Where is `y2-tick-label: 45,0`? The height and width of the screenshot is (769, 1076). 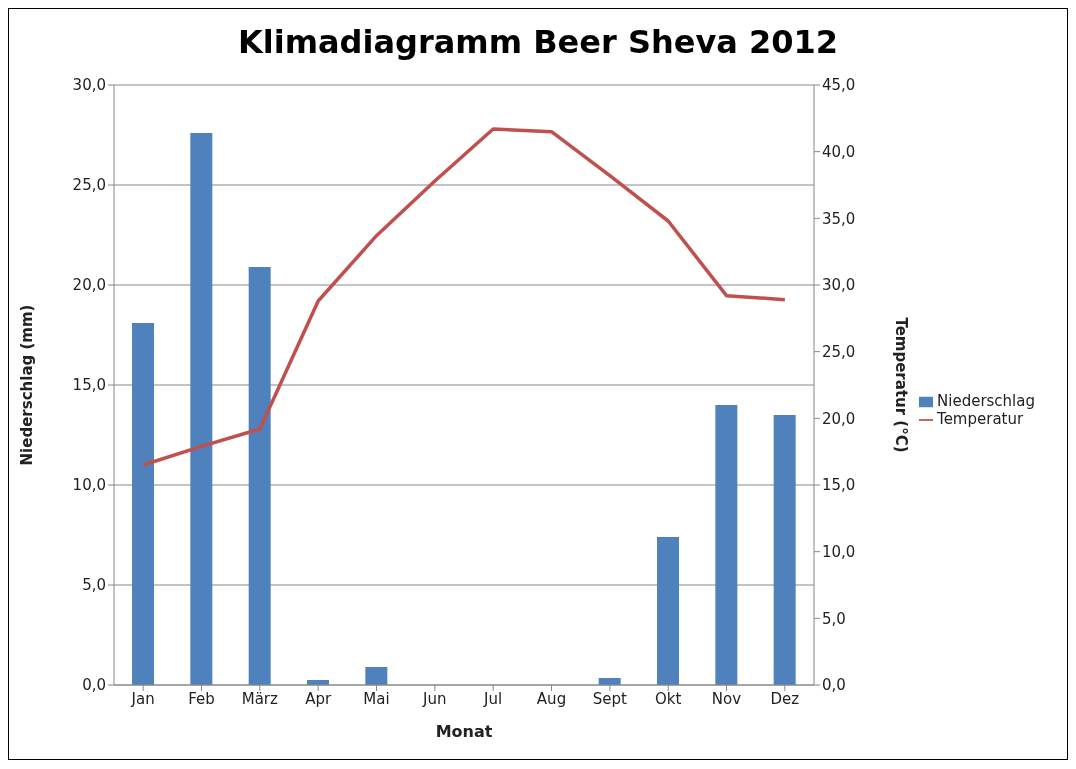 y2-tick-label: 45,0 is located at coordinates (839, 85).